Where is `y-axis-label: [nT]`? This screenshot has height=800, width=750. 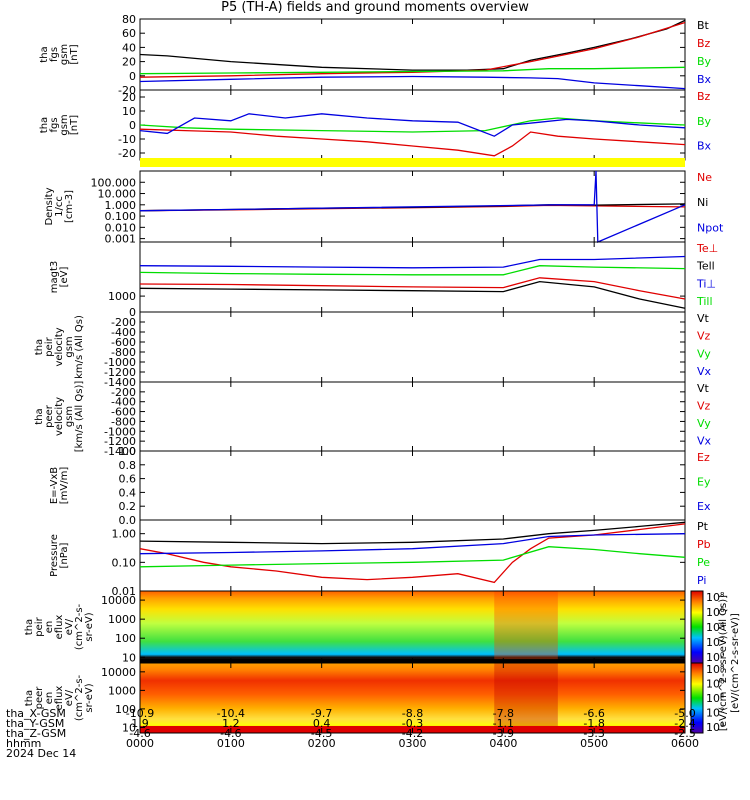
y-axis-label: [nT] is located at coordinates (74, 54).